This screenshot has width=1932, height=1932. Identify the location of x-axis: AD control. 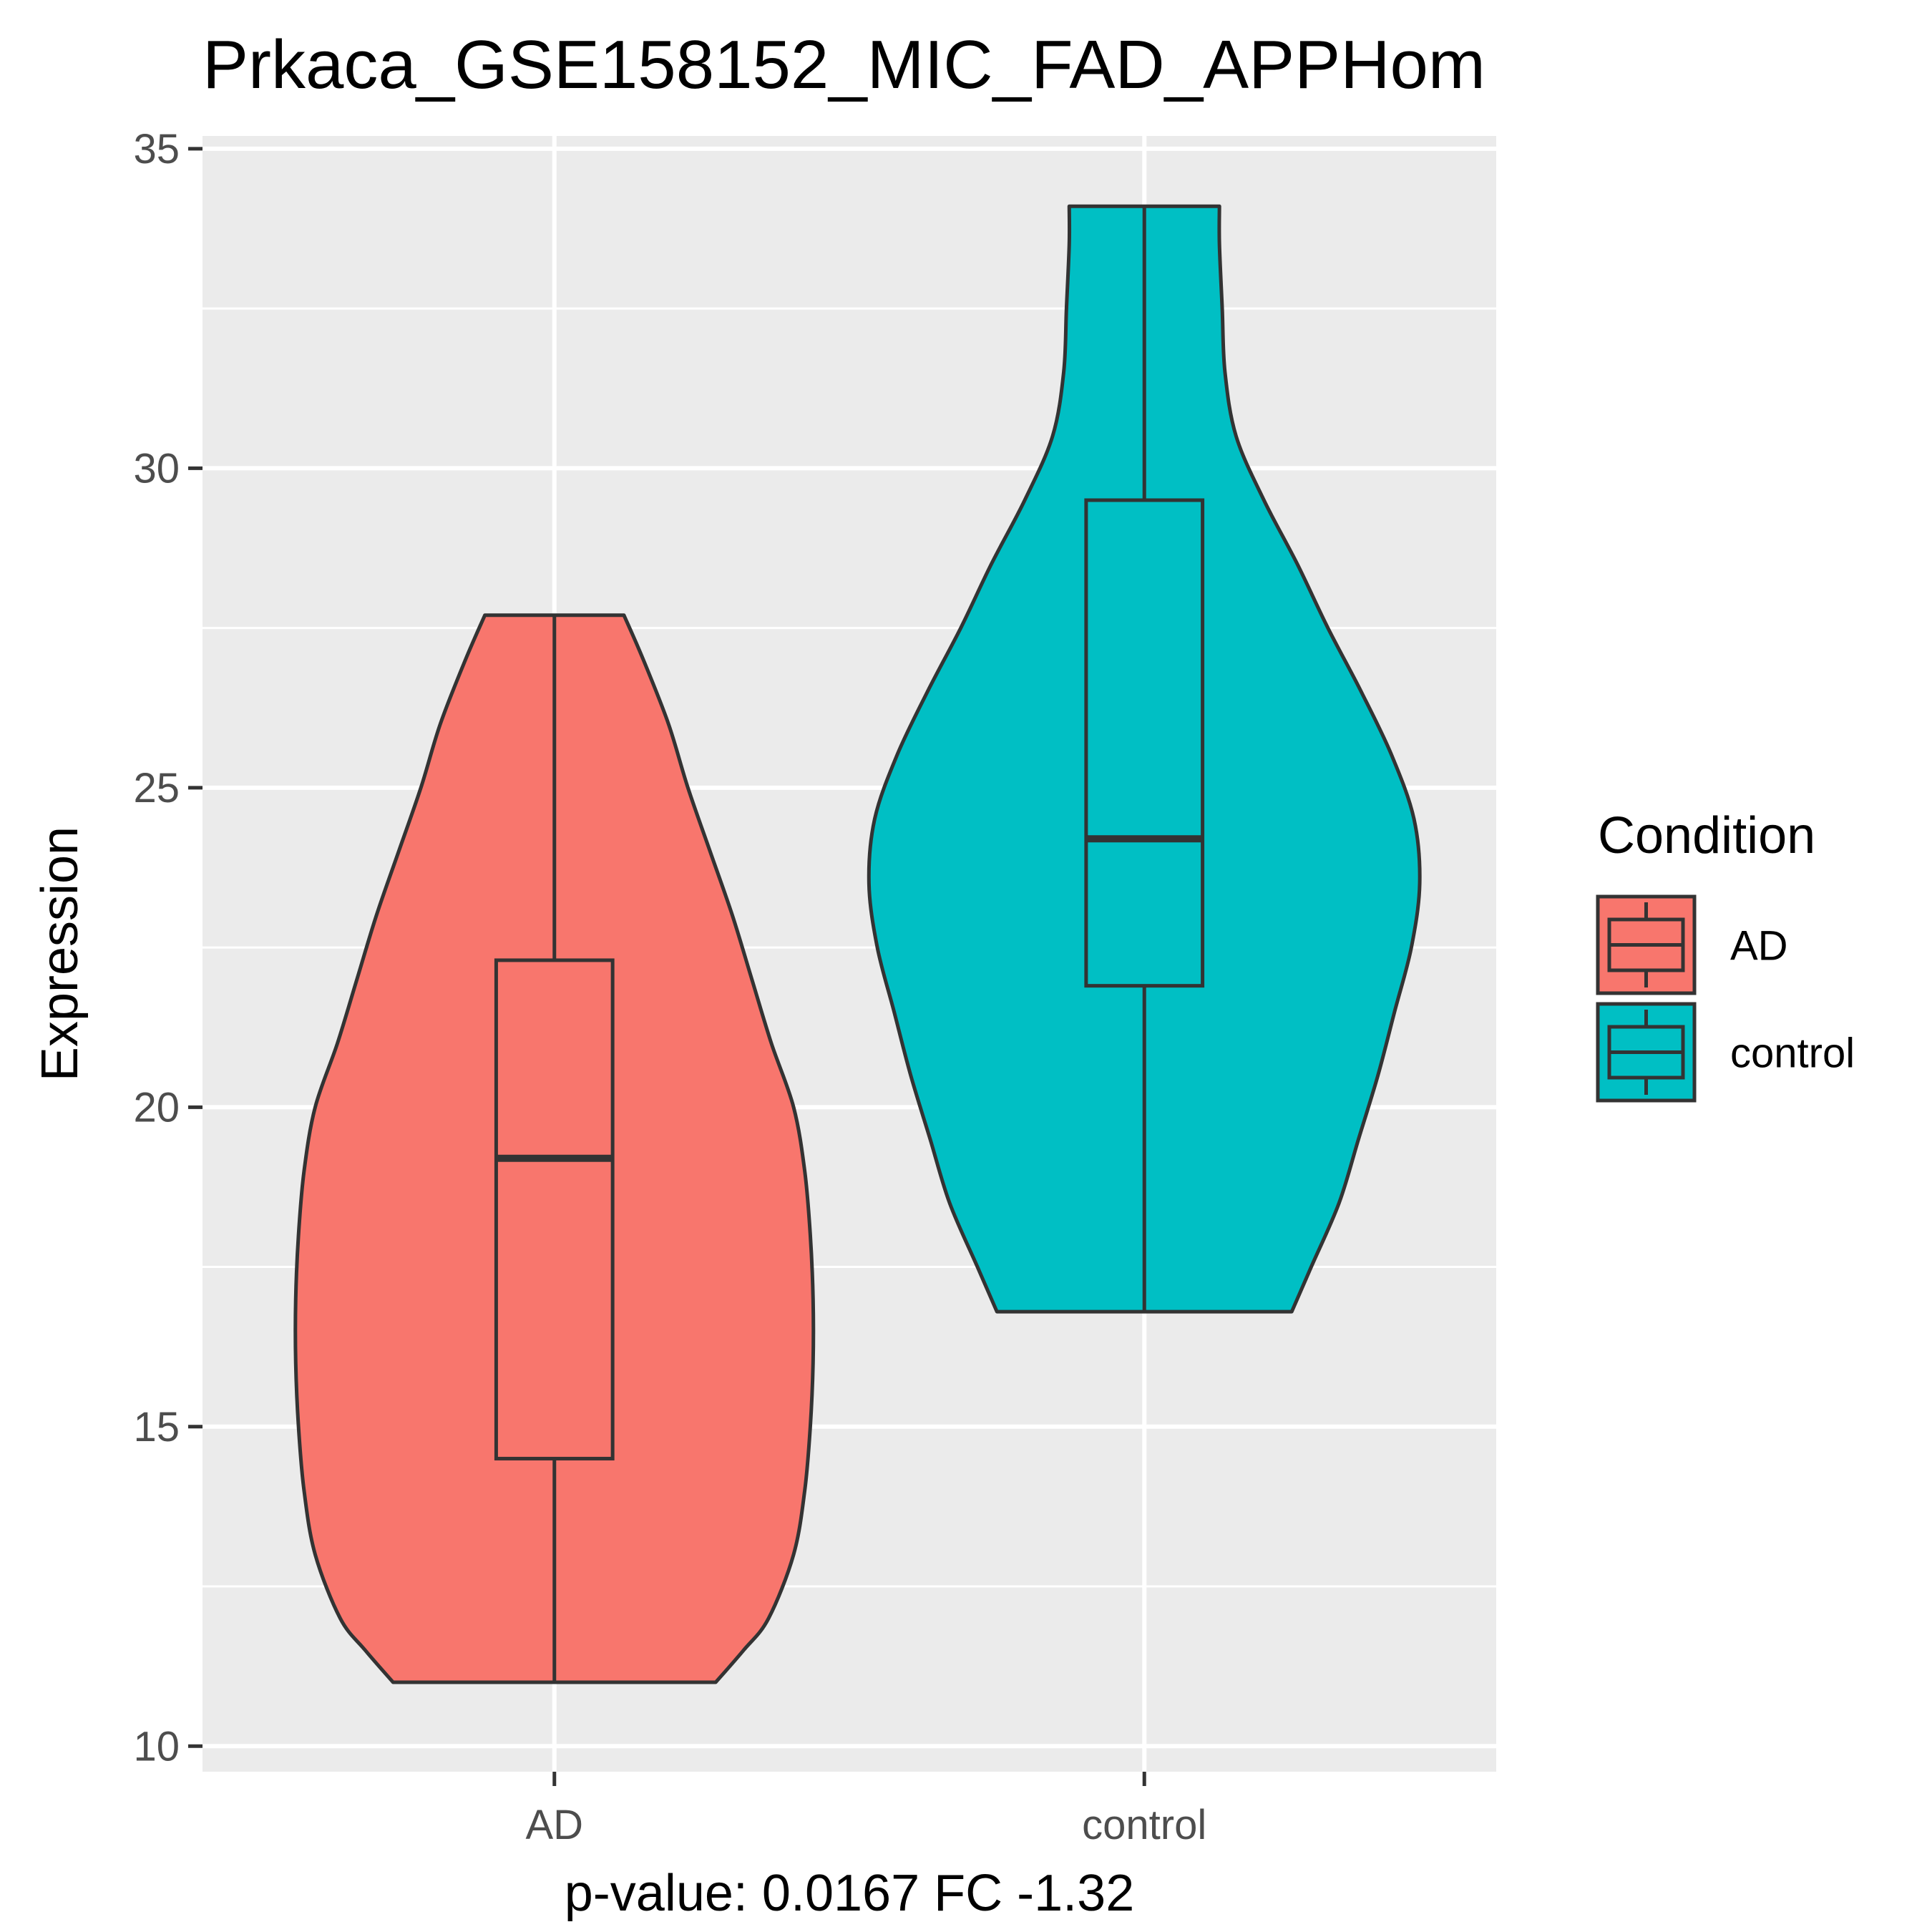
(865, 1810).